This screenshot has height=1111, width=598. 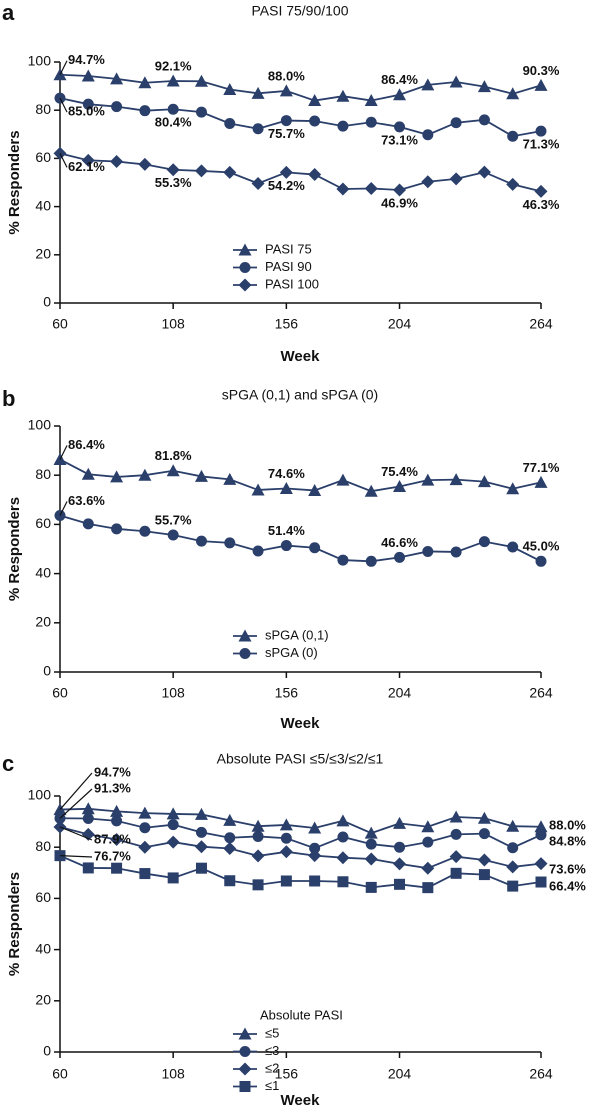 What do you see at coordinates (272, 1067) in the screenshot?
I see `legend-label: ≤2` at bounding box center [272, 1067].